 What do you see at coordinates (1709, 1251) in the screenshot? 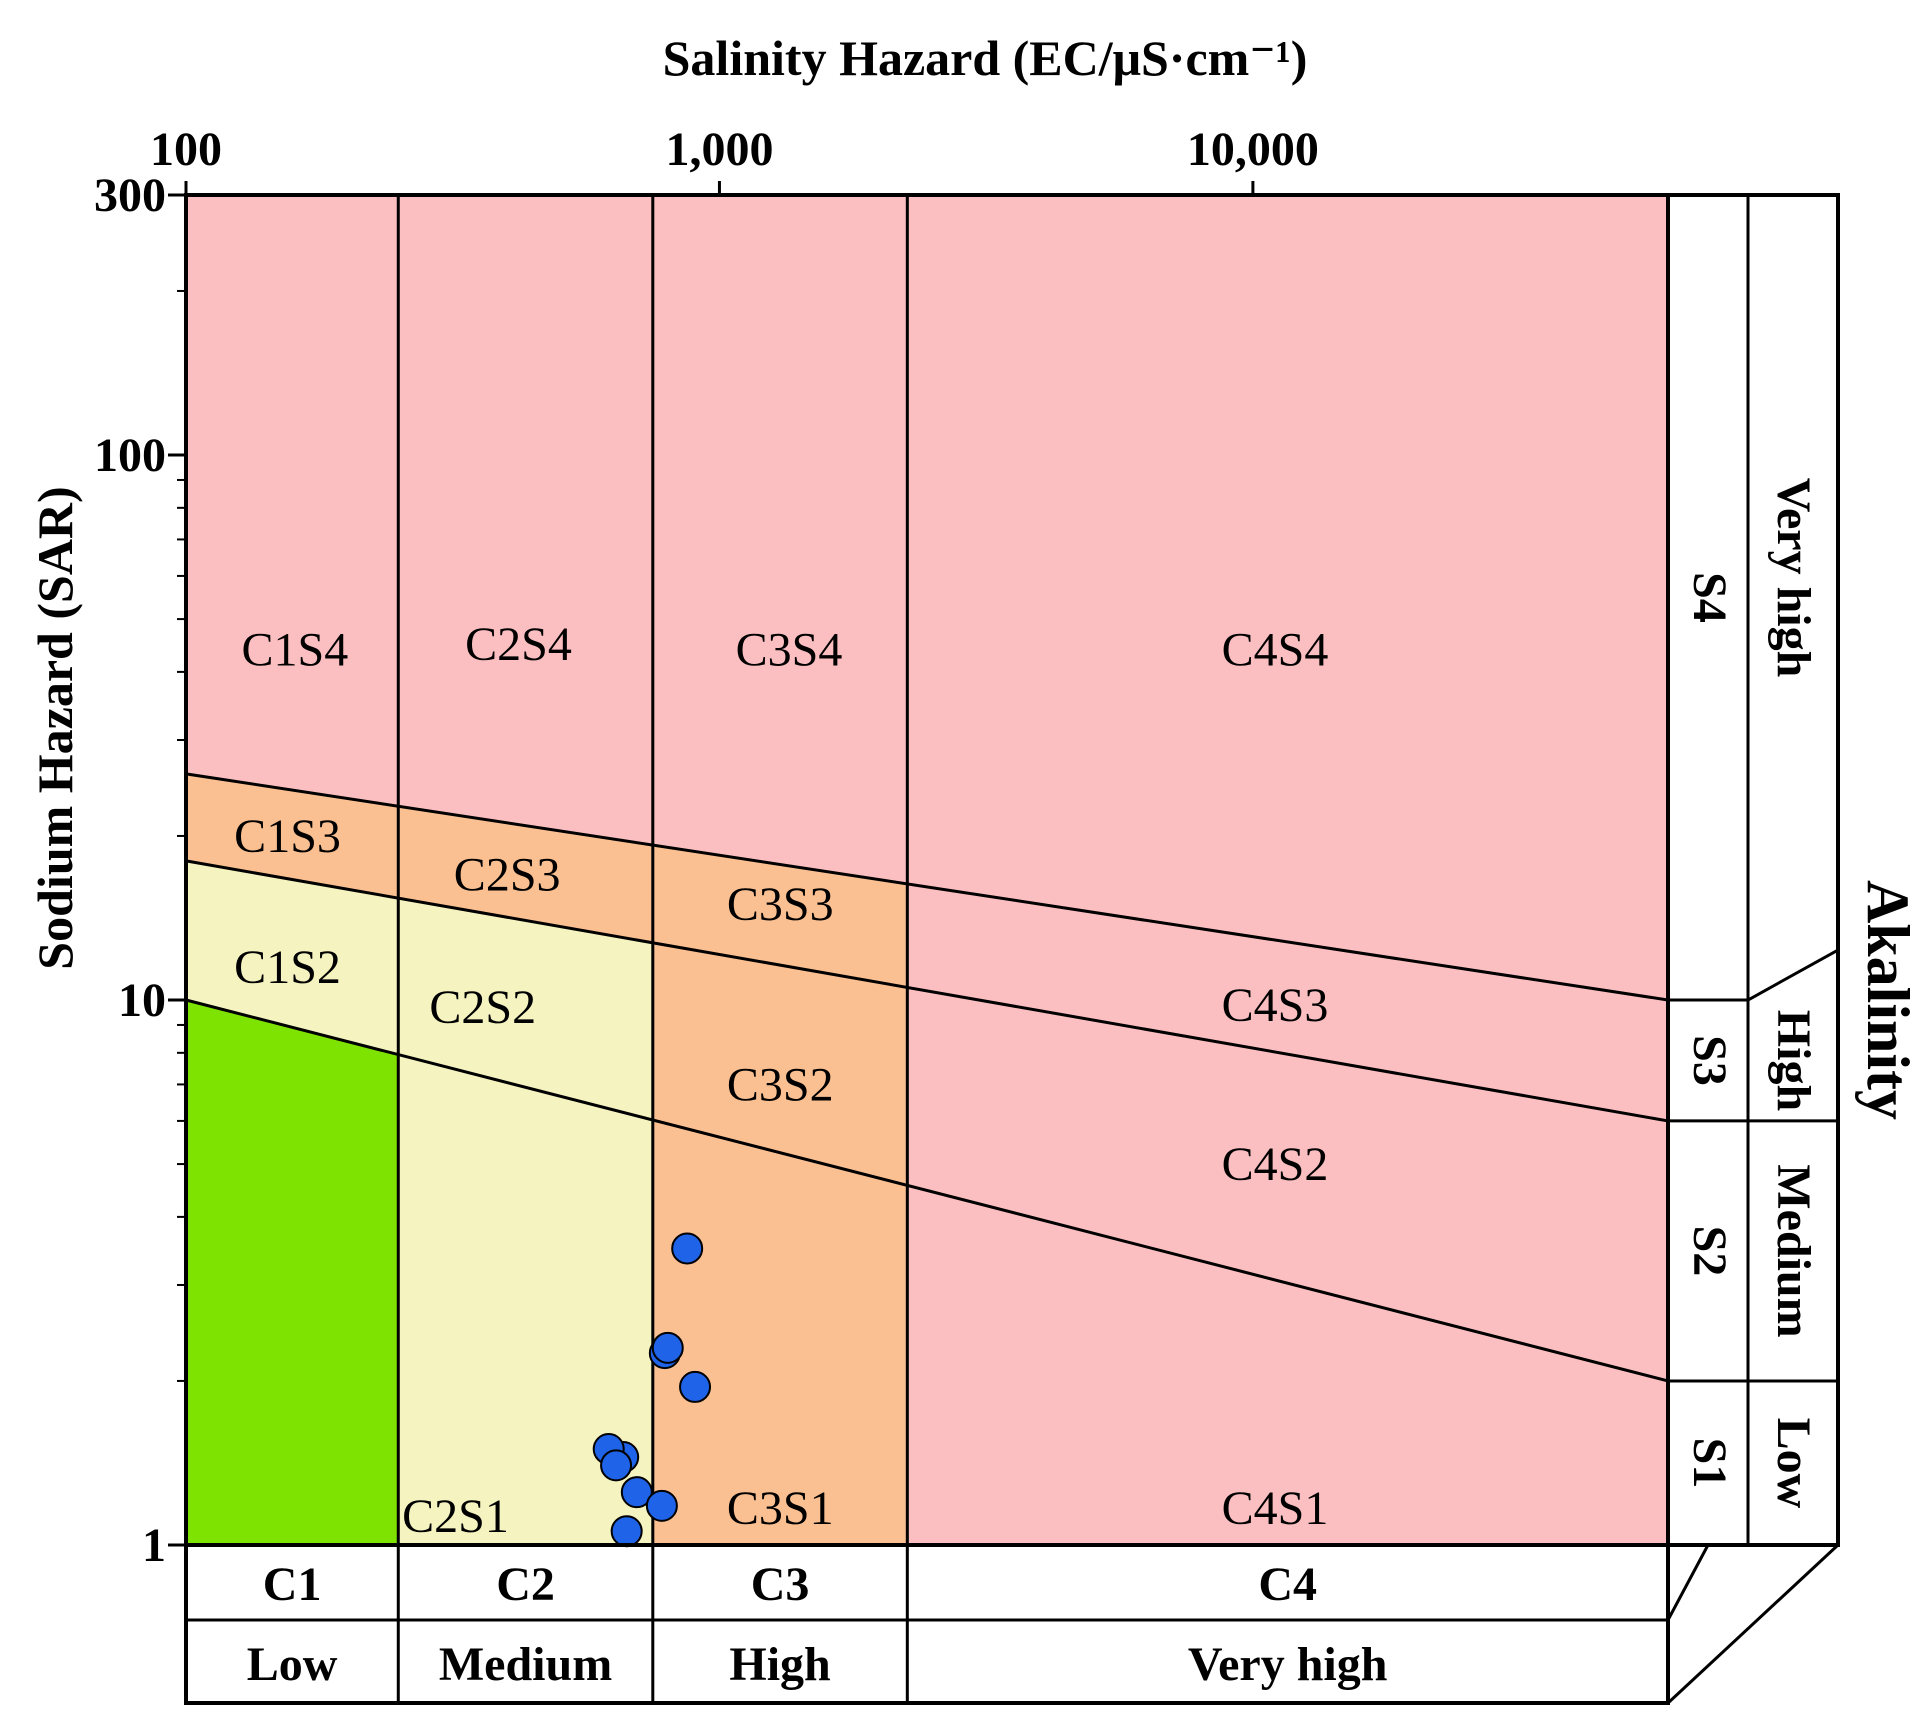
I see `sodium-class-label: S2` at bounding box center [1709, 1251].